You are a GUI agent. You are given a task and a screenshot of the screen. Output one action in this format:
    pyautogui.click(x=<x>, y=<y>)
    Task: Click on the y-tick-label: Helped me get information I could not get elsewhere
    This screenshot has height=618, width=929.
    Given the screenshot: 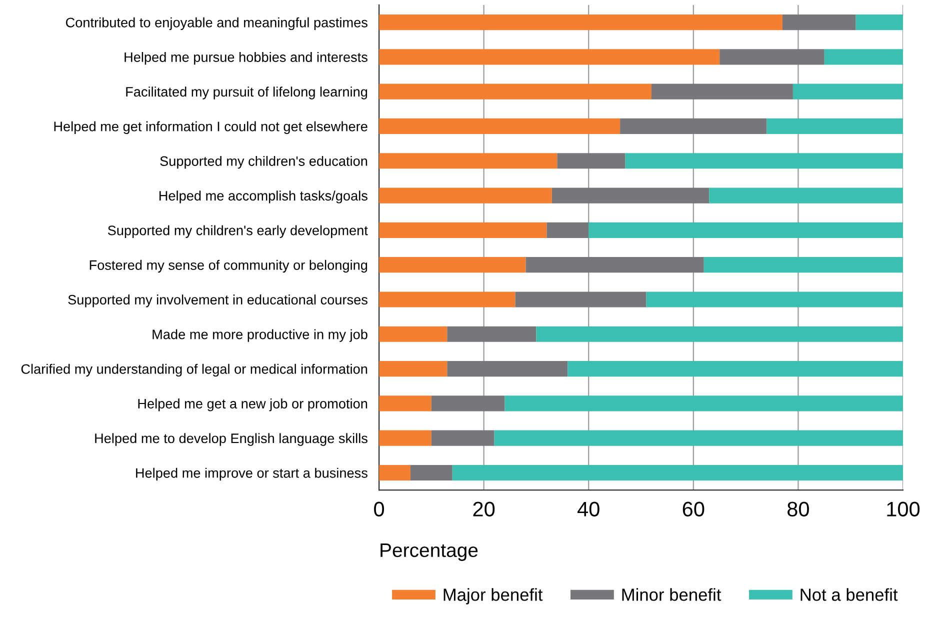 What is the action you would take?
    pyautogui.click(x=211, y=127)
    